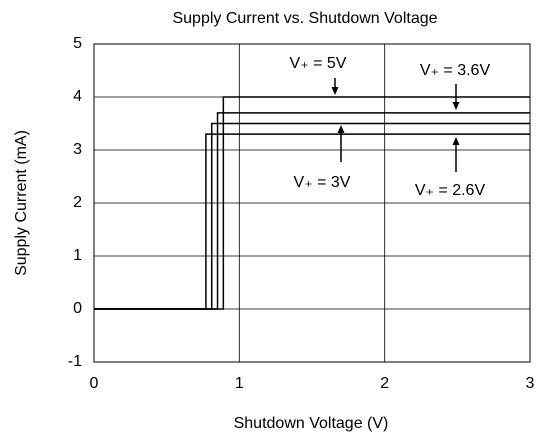 Image resolution: width=549 pixels, height=442 pixels. What do you see at coordinates (75, 361) in the screenshot?
I see `y-tick-label: -1` at bounding box center [75, 361].